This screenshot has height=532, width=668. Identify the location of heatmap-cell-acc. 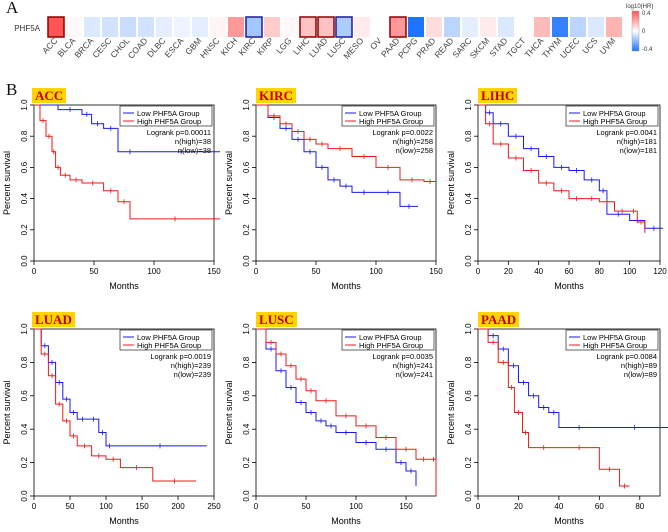
(56, 27).